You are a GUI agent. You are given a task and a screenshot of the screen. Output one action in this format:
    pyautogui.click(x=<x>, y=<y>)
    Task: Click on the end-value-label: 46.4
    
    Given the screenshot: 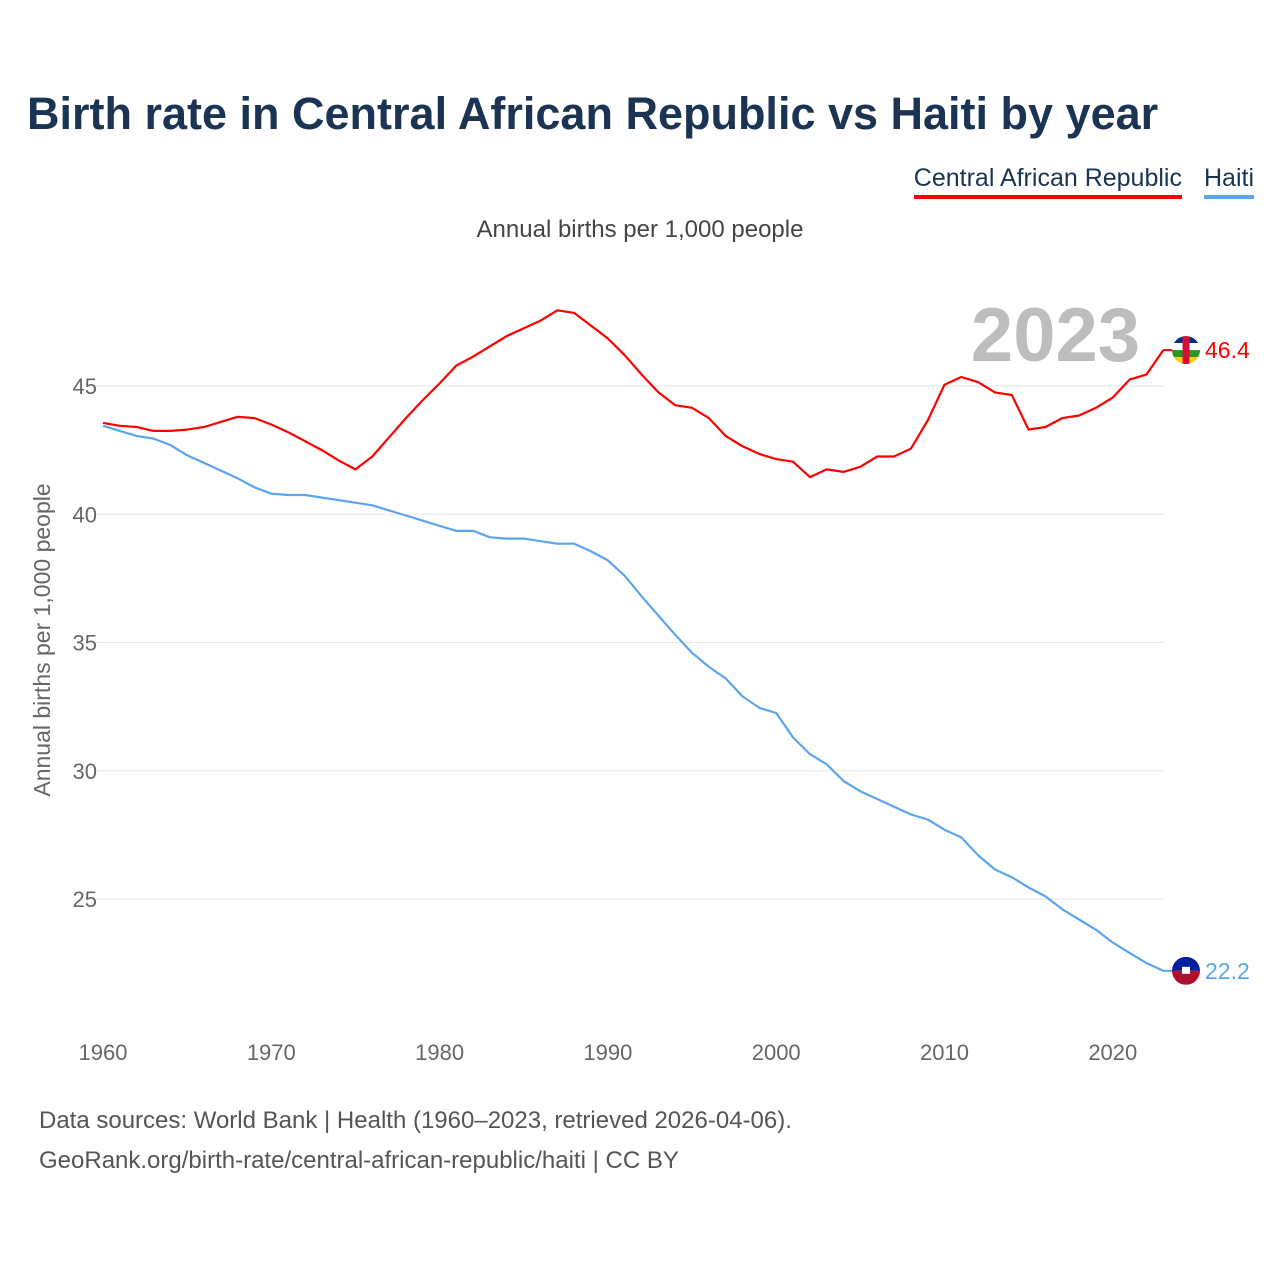 What is the action you would take?
    pyautogui.click(x=1227, y=350)
    